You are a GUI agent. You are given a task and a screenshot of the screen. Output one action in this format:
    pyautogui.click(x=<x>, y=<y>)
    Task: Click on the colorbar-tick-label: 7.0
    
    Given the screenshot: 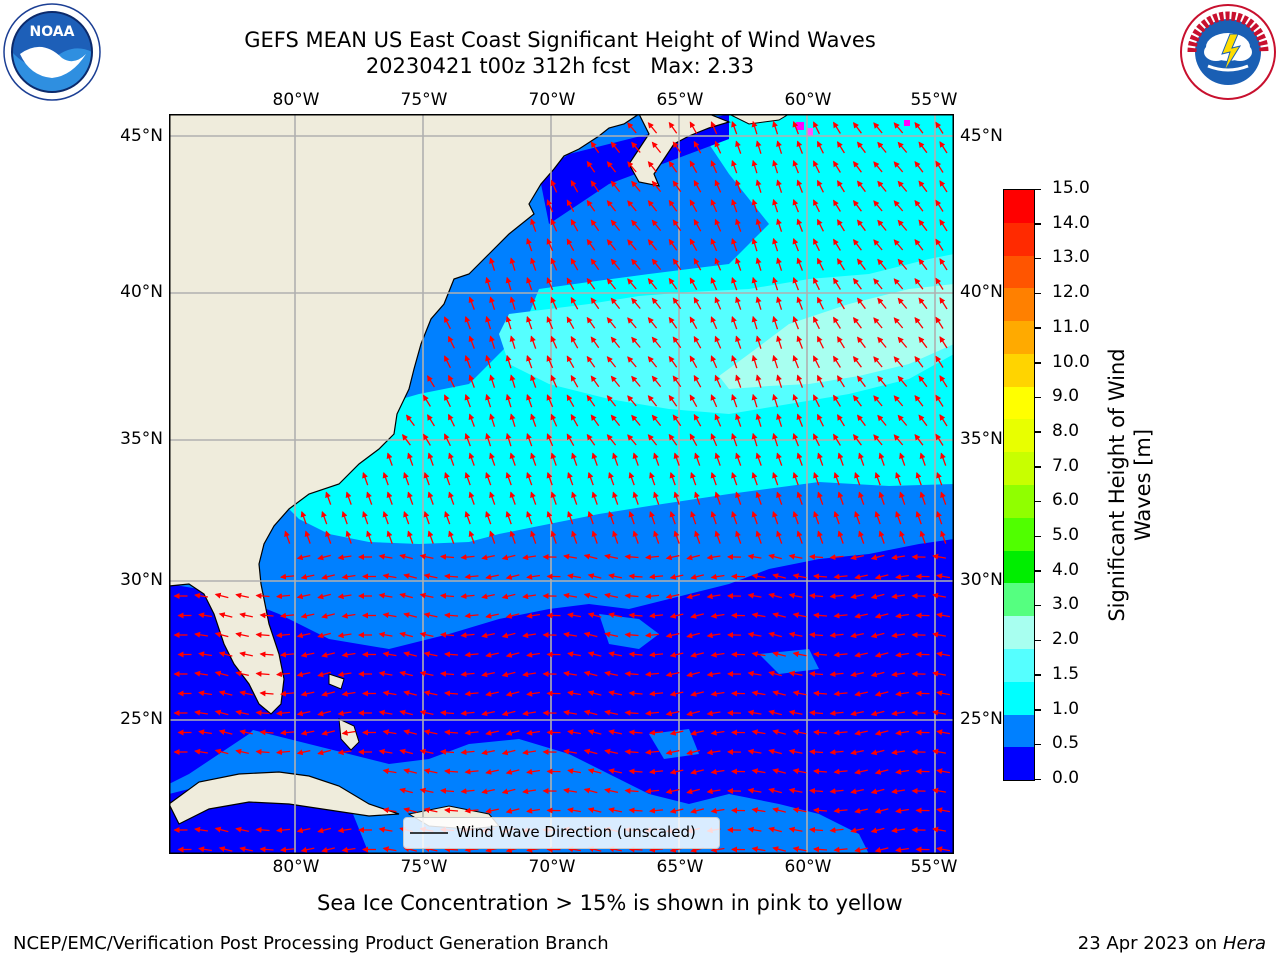 What is the action you would take?
    pyautogui.click(x=1066, y=465)
    